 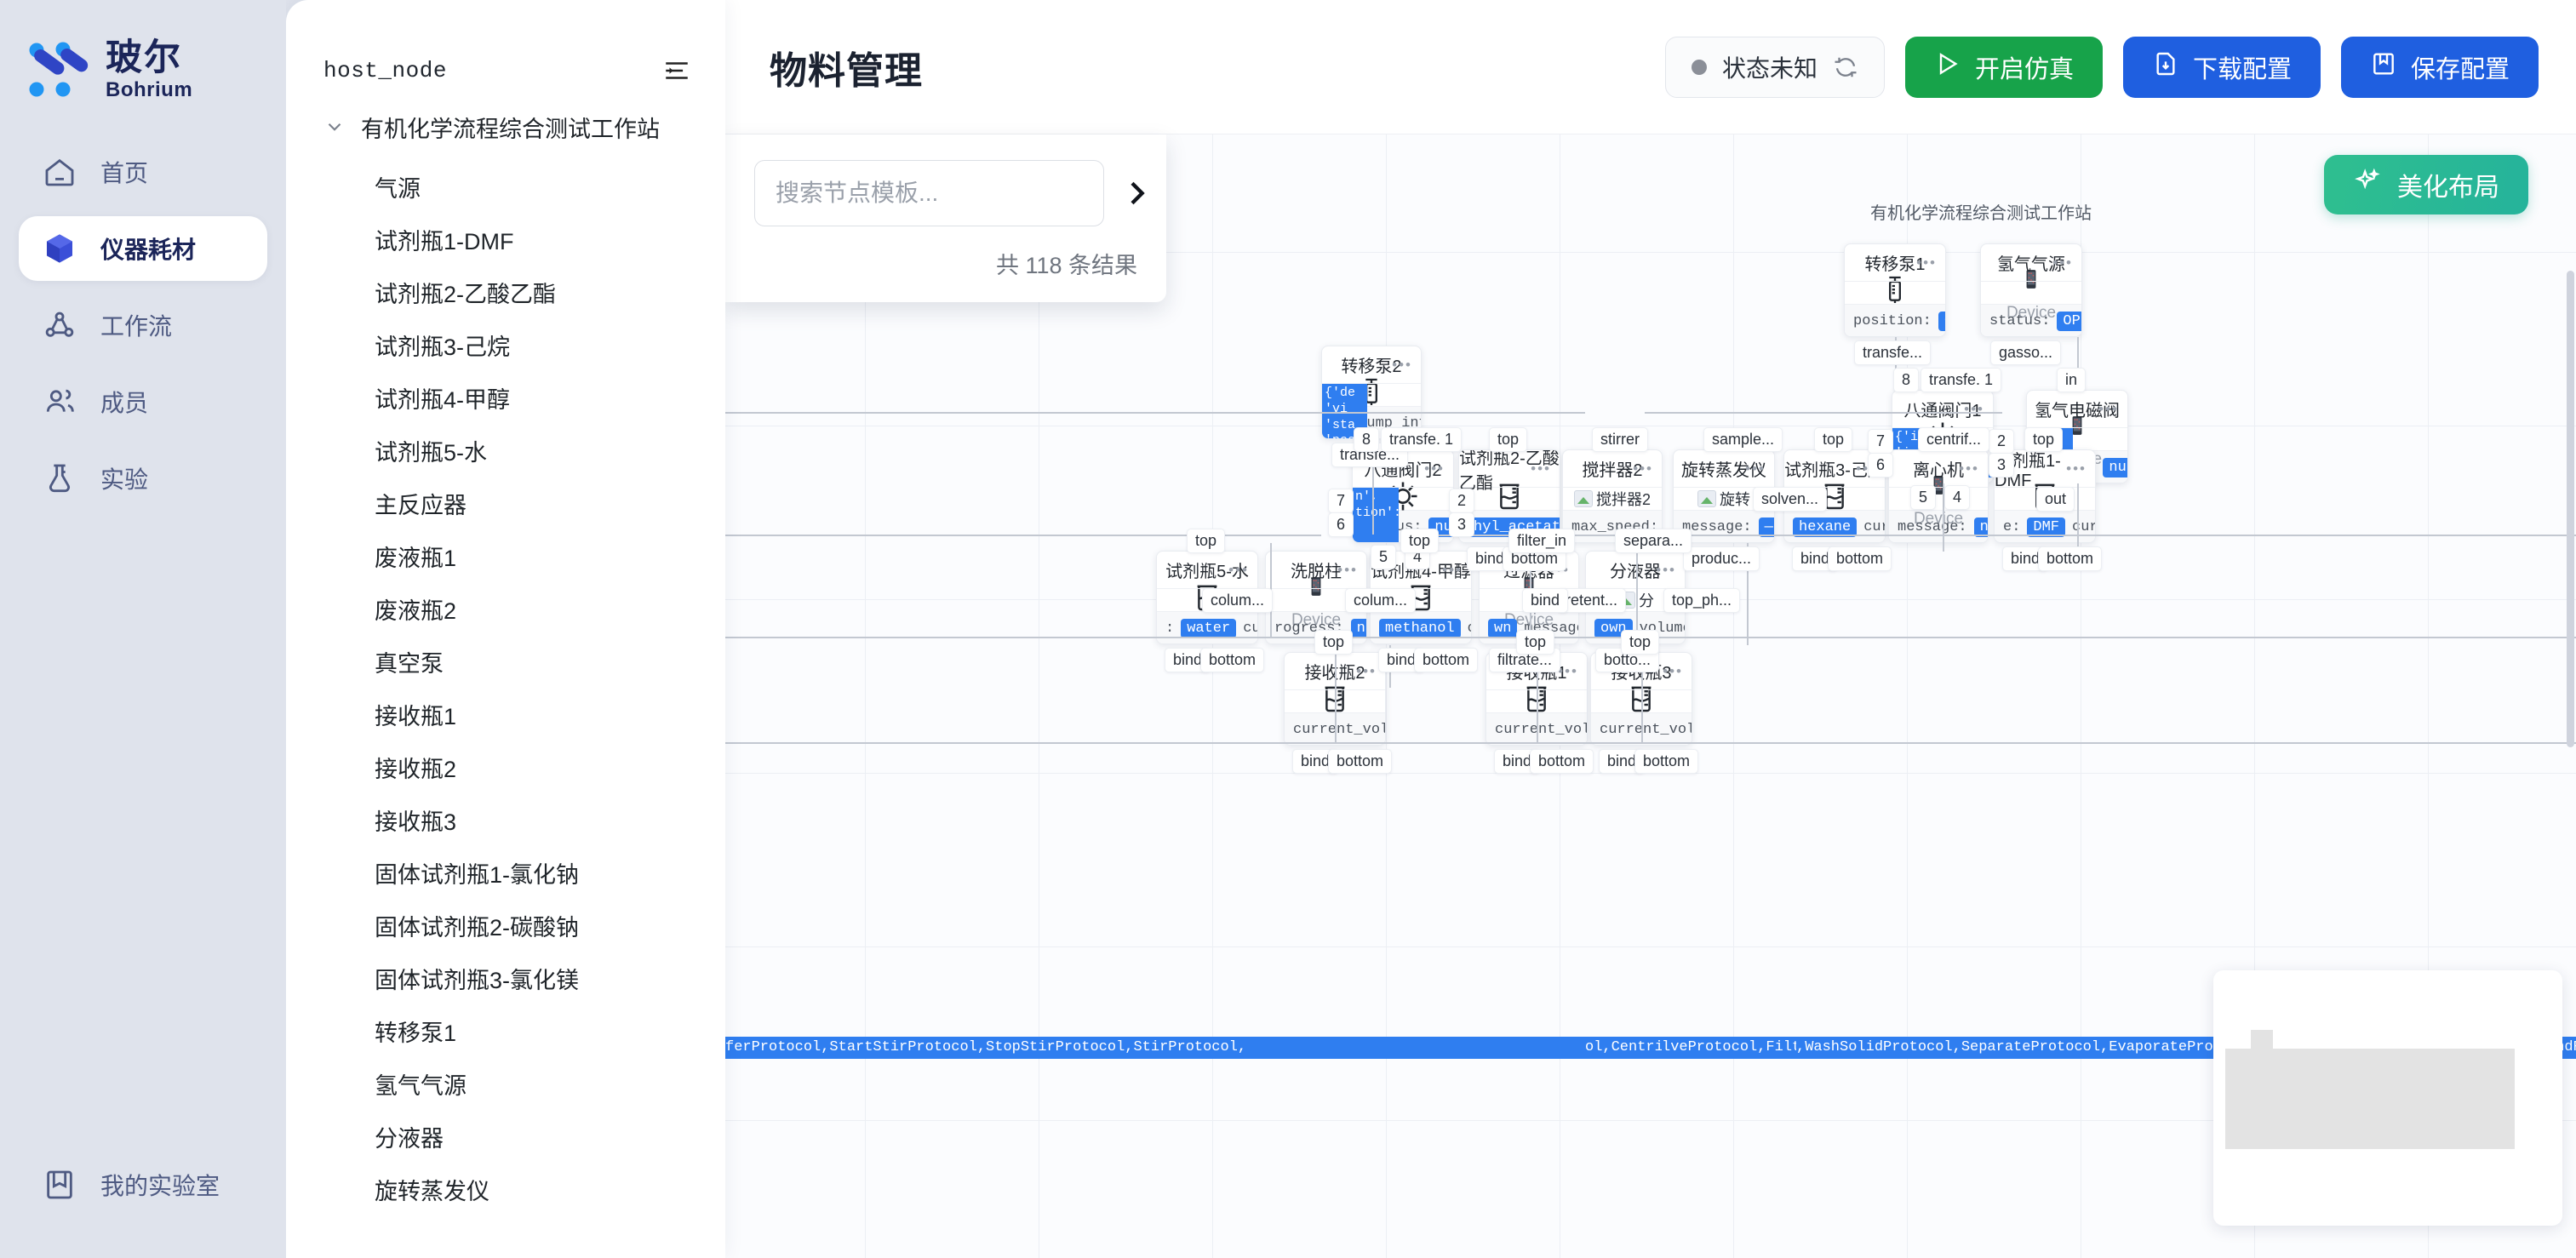 I want to click on search-input, so click(x=929, y=193).